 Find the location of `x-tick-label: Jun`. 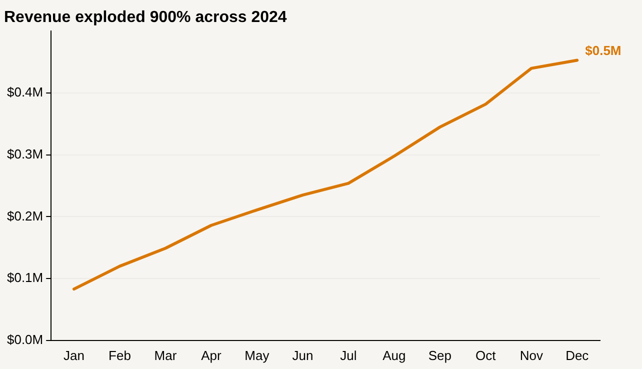

x-tick-label: Jun is located at coordinates (303, 355).